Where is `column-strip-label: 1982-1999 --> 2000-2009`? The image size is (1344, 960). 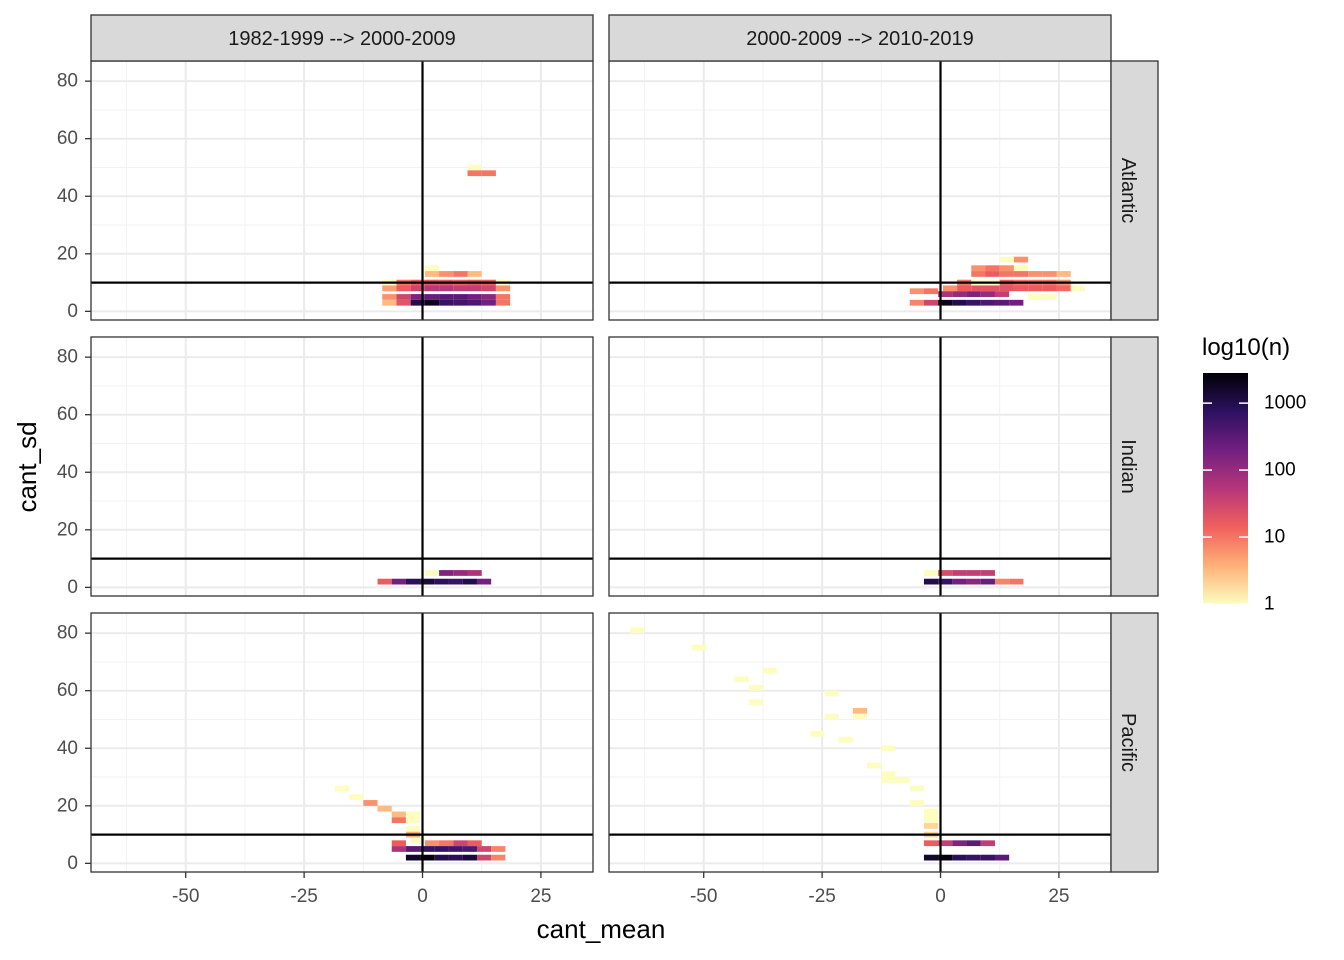 column-strip-label: 1982-1999 --> 2000-2009 is located at coordinates (341, 39).